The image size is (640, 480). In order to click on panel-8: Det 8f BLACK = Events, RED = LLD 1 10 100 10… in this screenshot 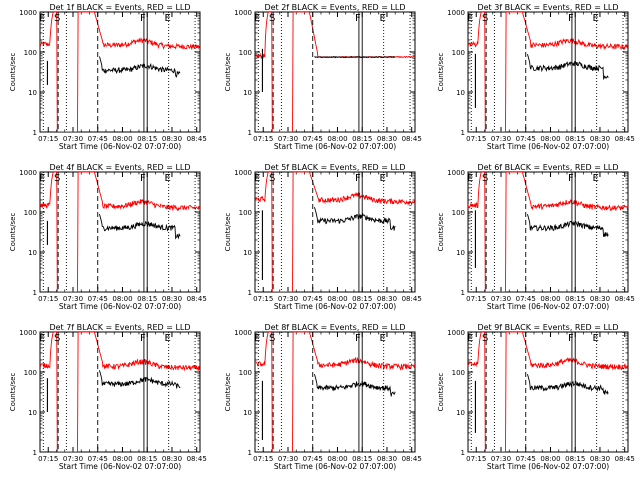, I will do `click(323, 397)`.